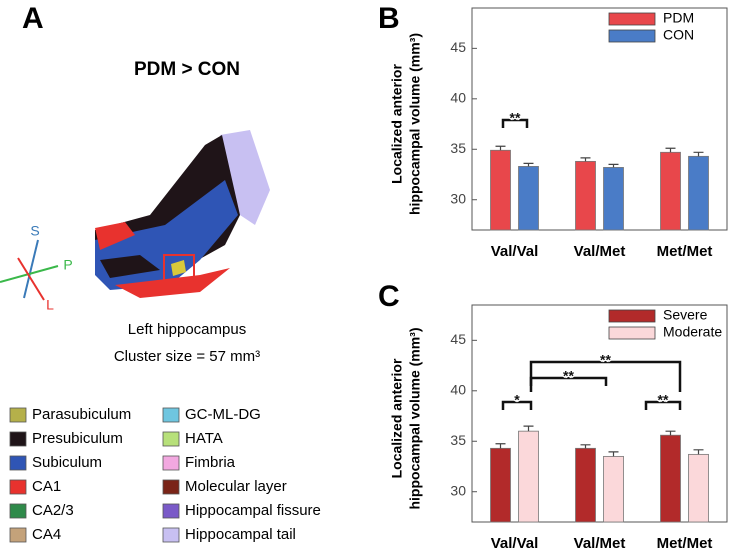 This screenshot has height=557, width=743. Describe the element at coordinates (389, 18) in the screenshot. I see `panel-label: B` at that location.